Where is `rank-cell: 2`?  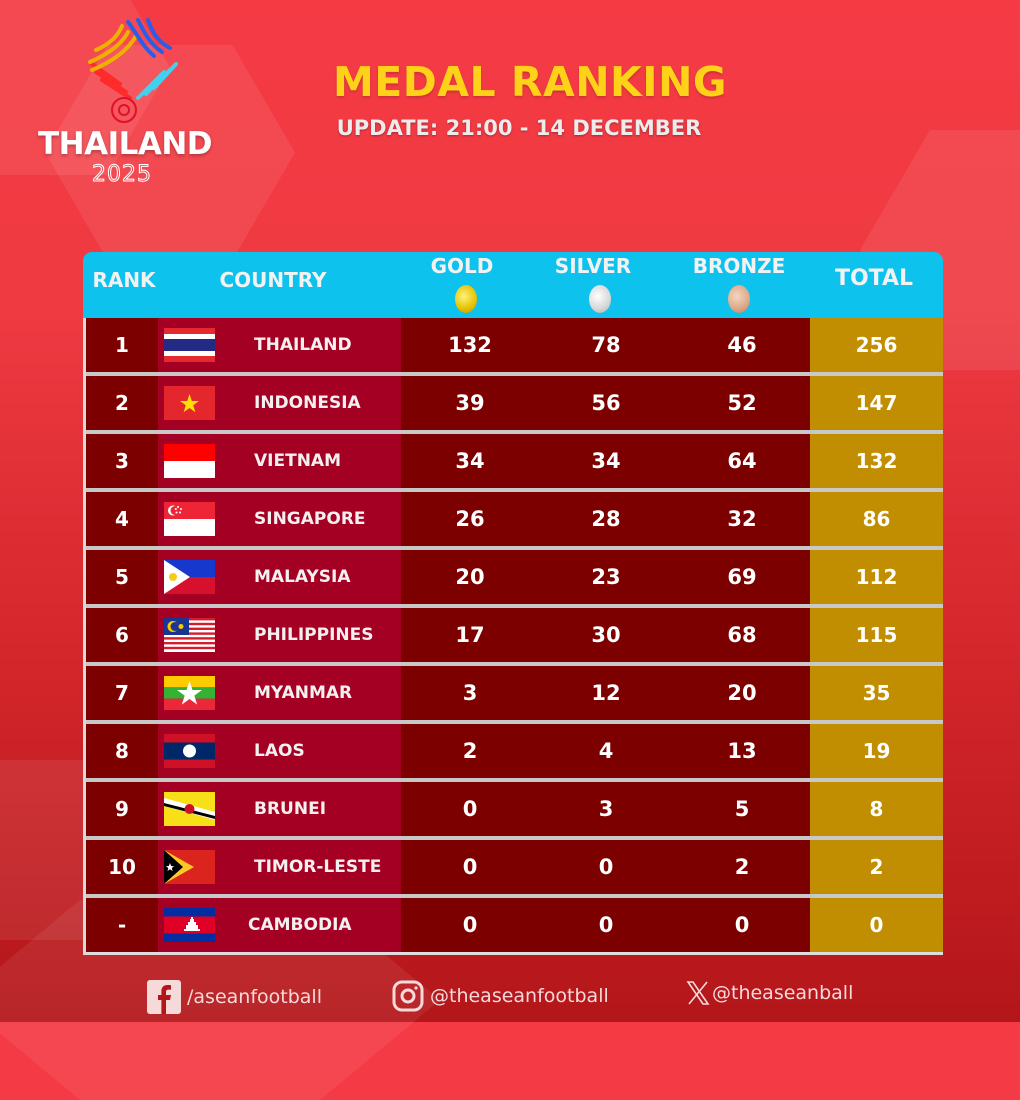 rank-cell: 2 is located at coordinates (122, 403).